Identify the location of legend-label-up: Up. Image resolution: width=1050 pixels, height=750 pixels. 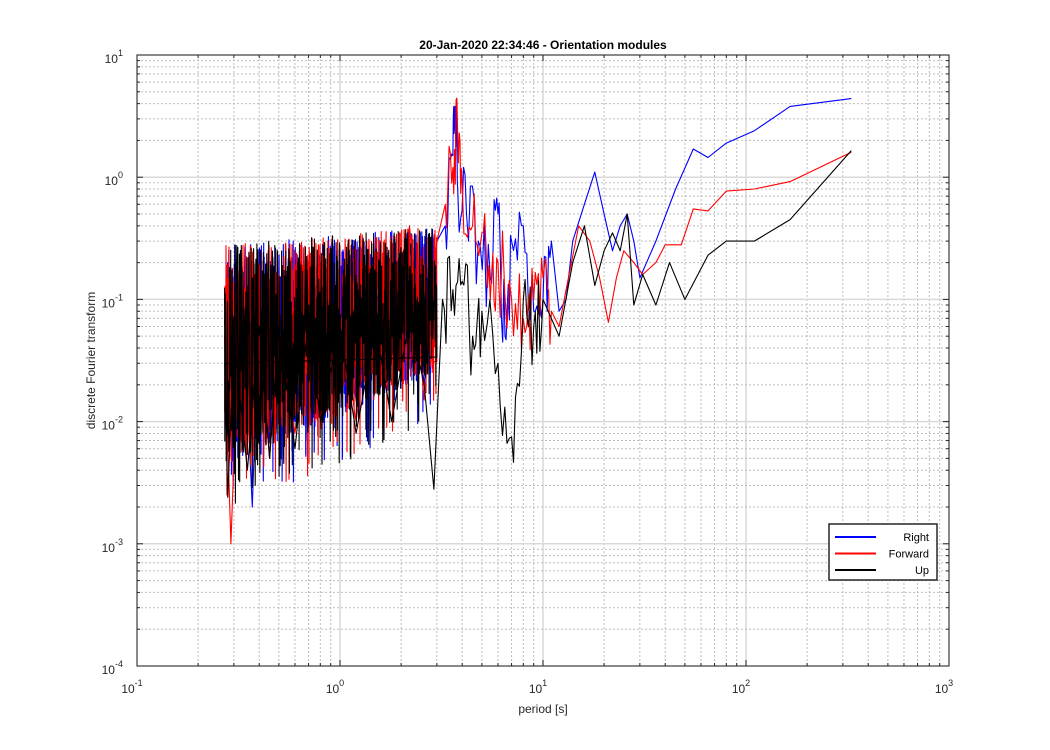
(922, 571).